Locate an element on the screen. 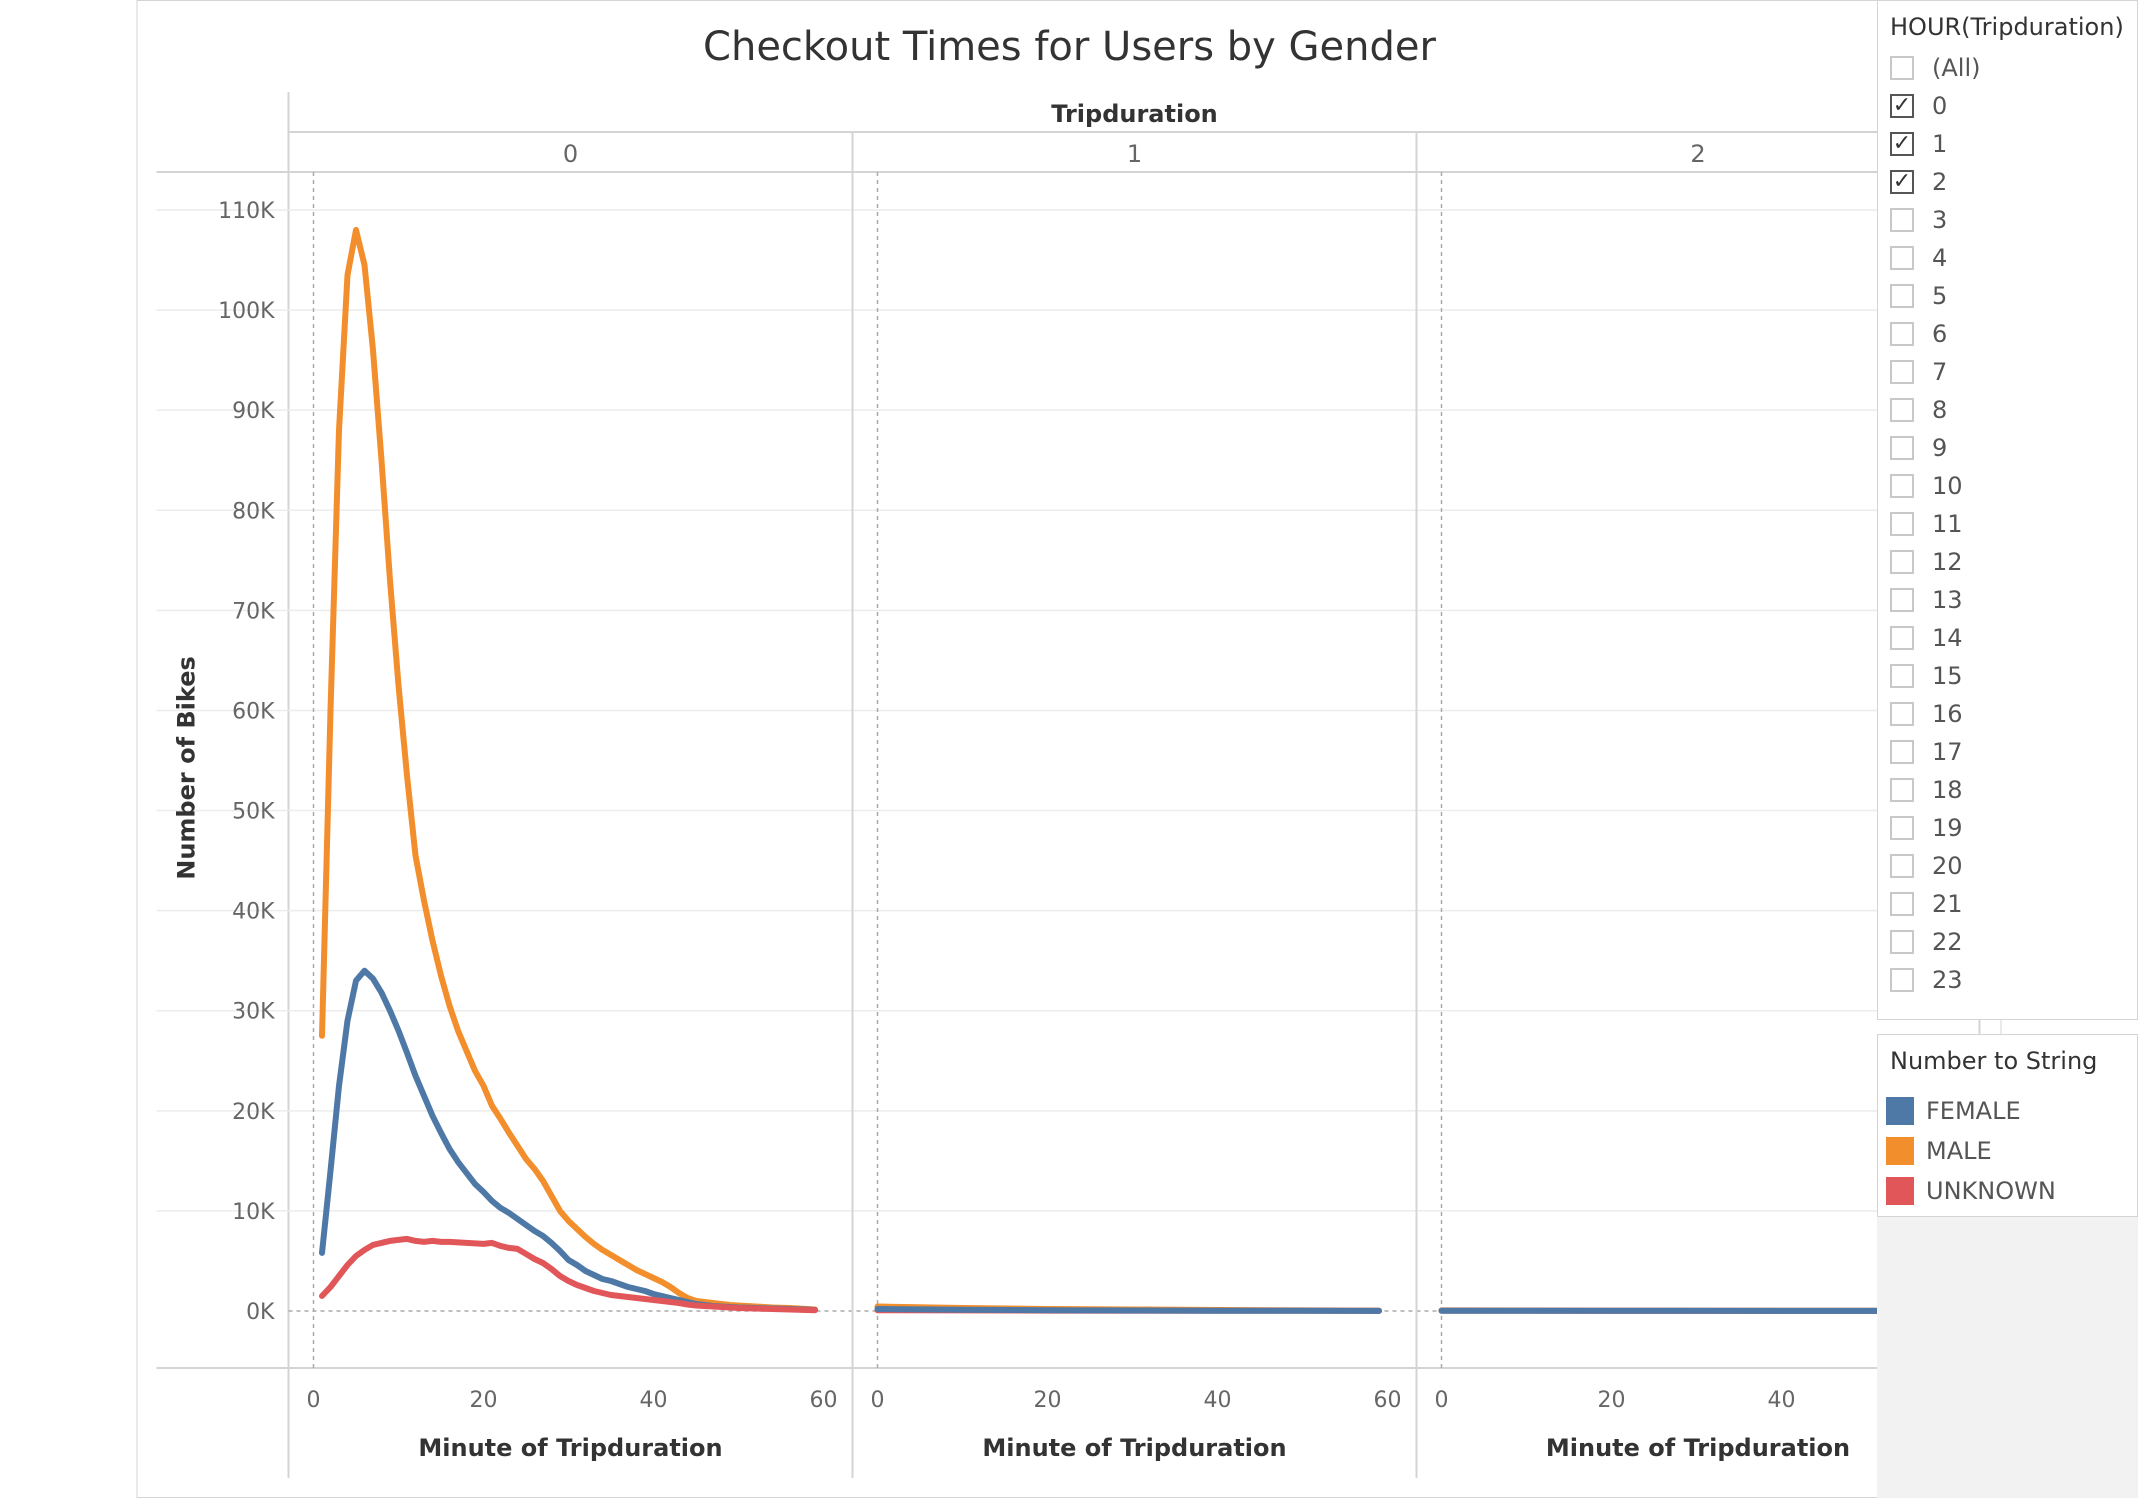  y-tick-label: 110K is located at coordinates (246, 211).